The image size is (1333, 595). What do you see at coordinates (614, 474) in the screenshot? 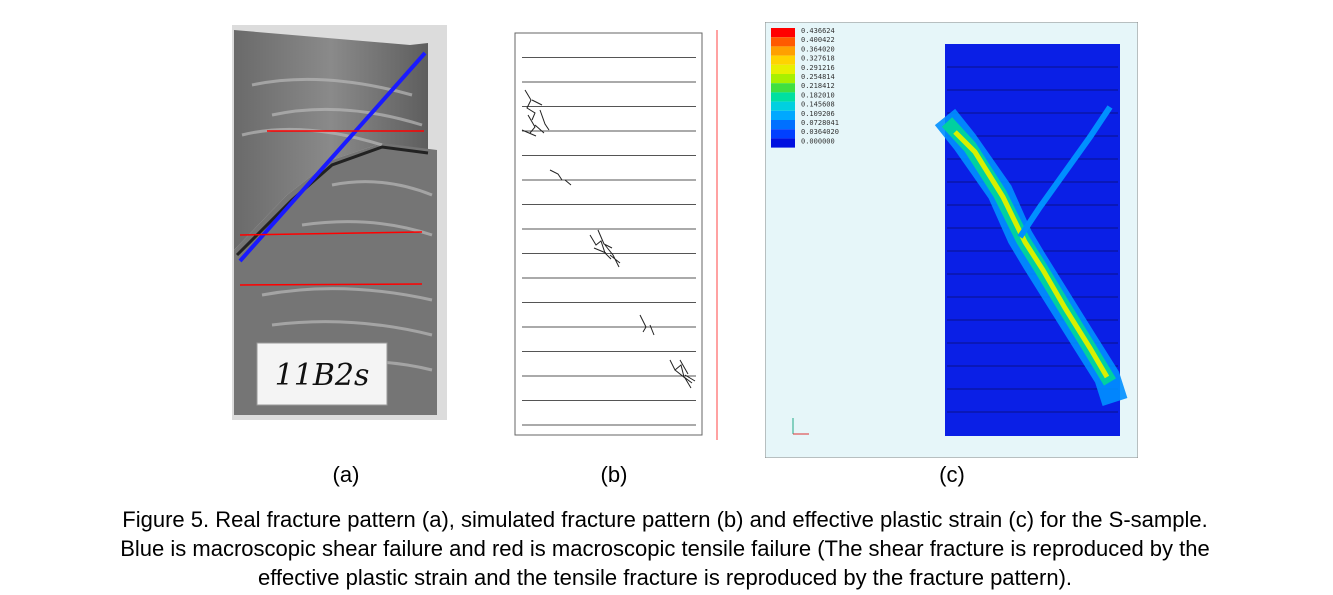
I see `panel-b-label: (b)` at bounding box center [614, 474].